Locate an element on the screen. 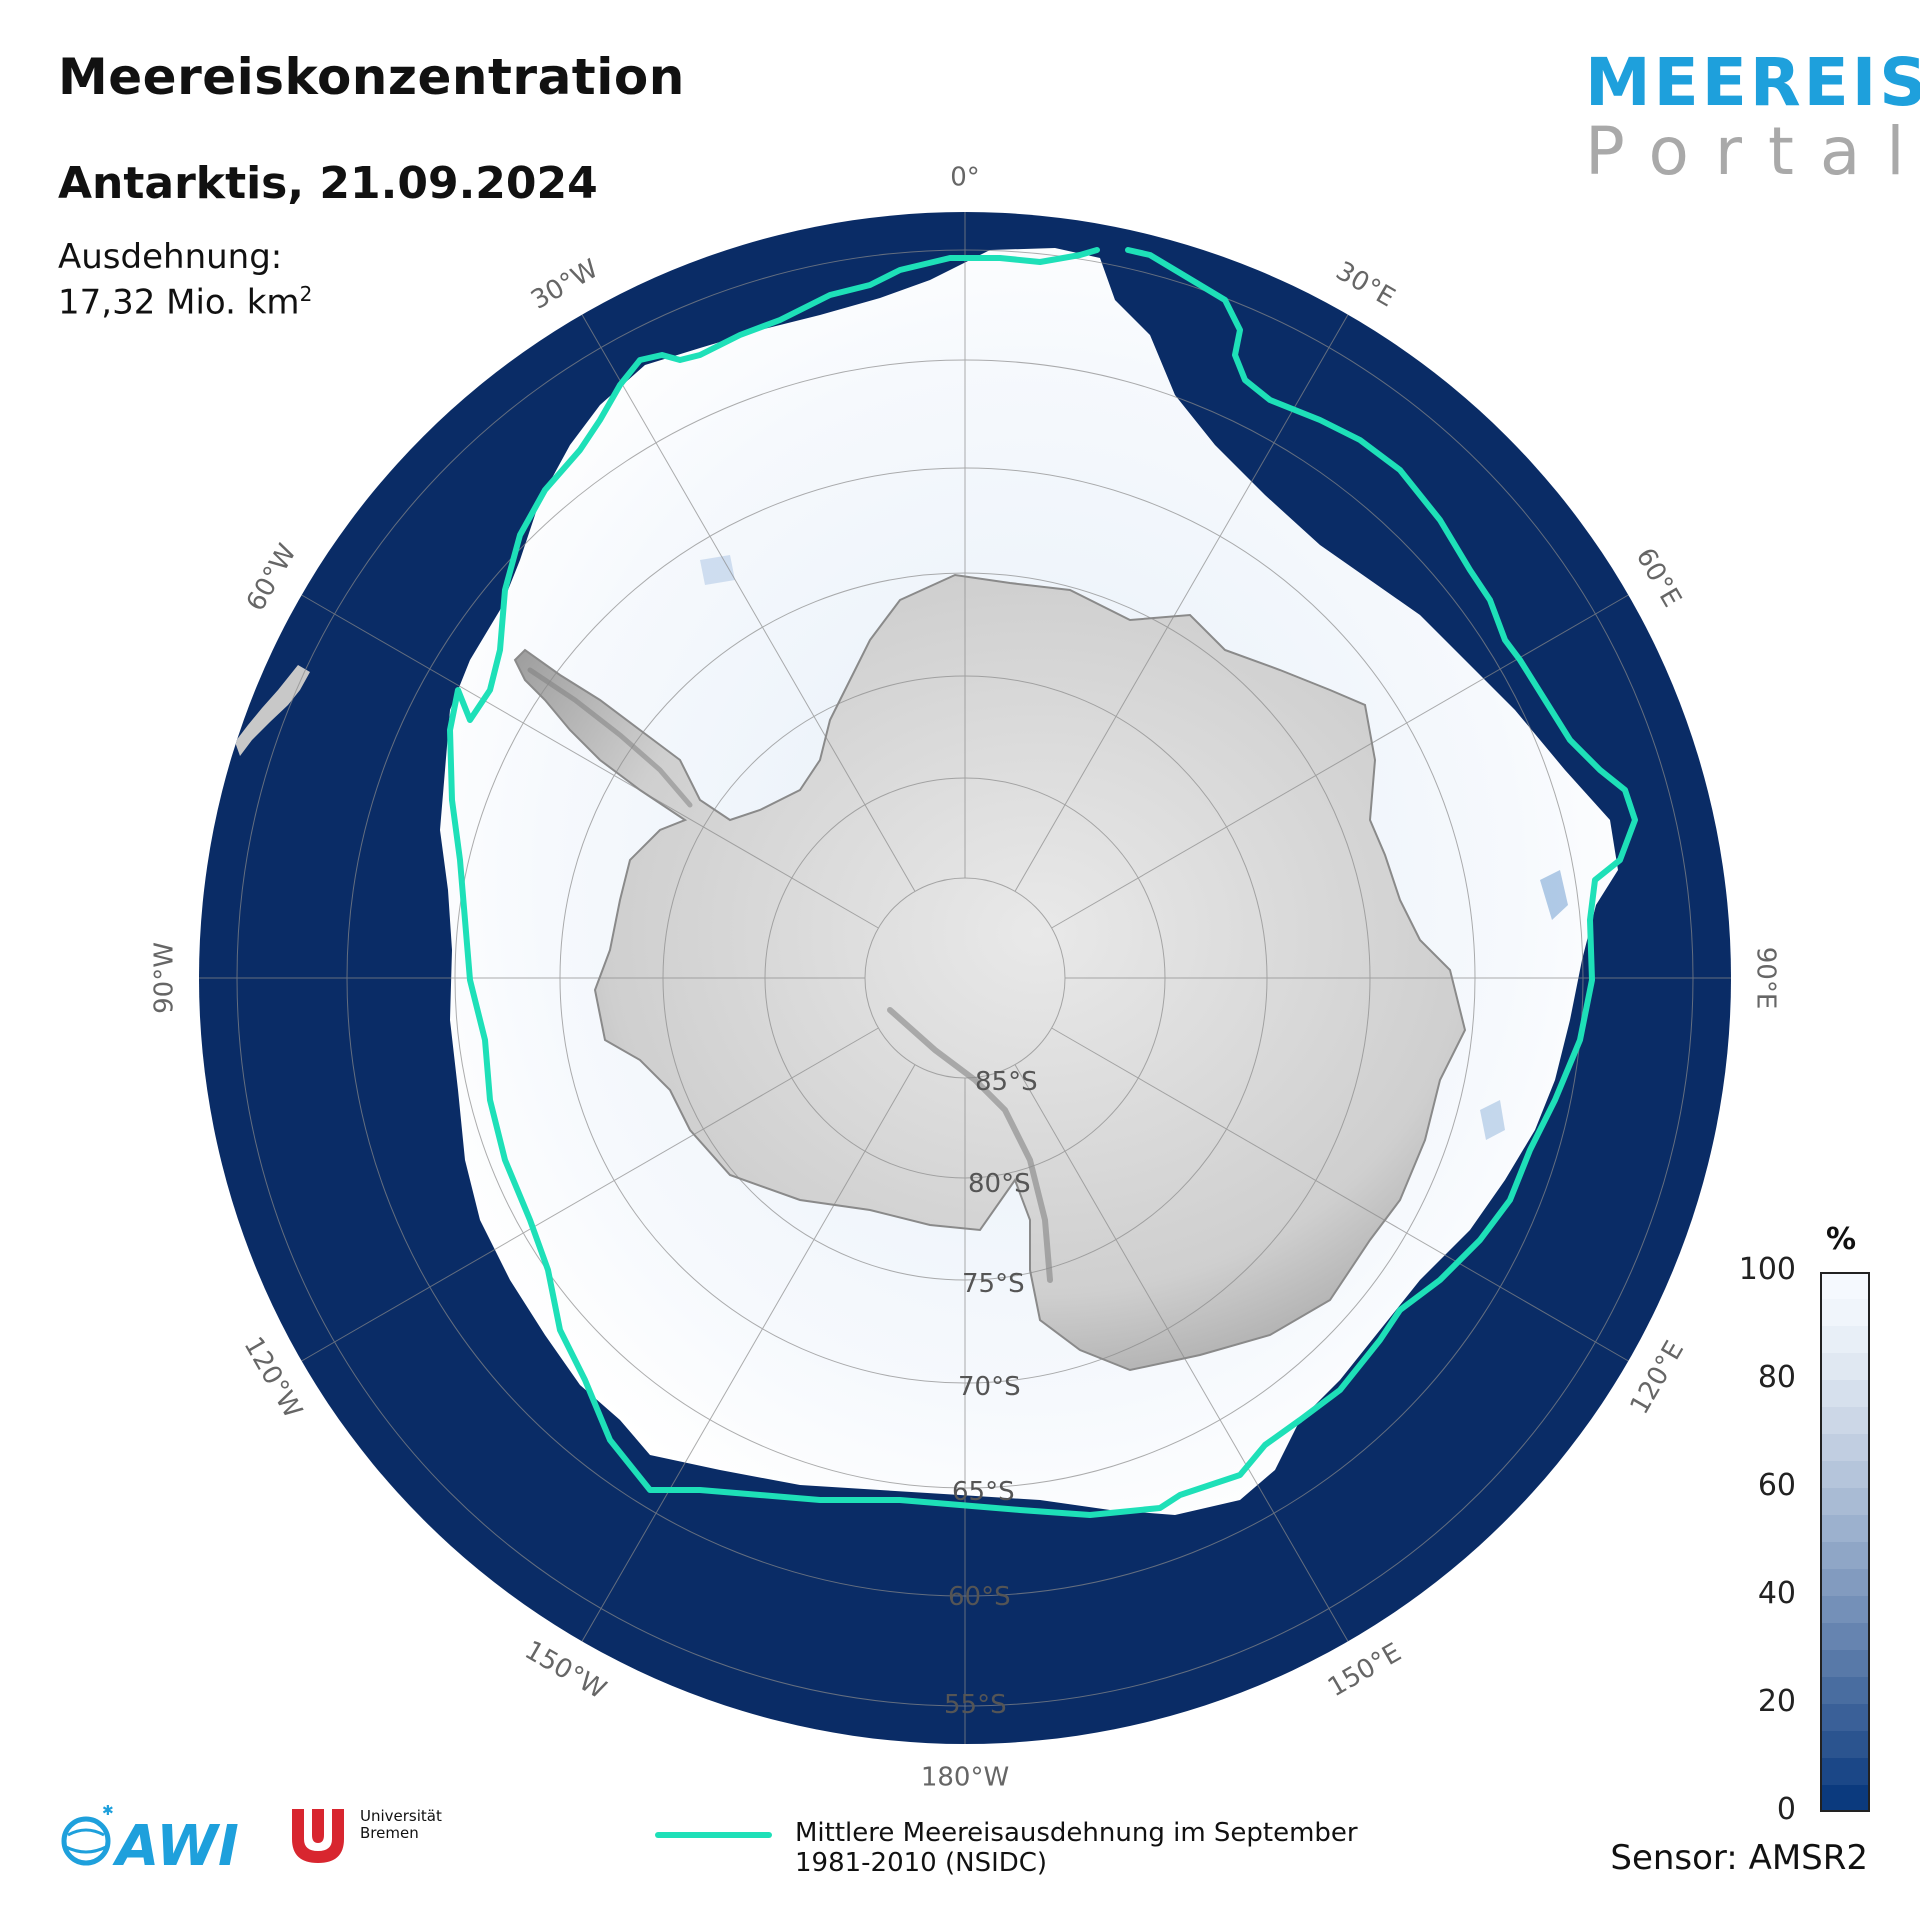 This screenshot has width=1920, height=1920. lat-label-60: 60°S is located at coordinates (979, 1597).